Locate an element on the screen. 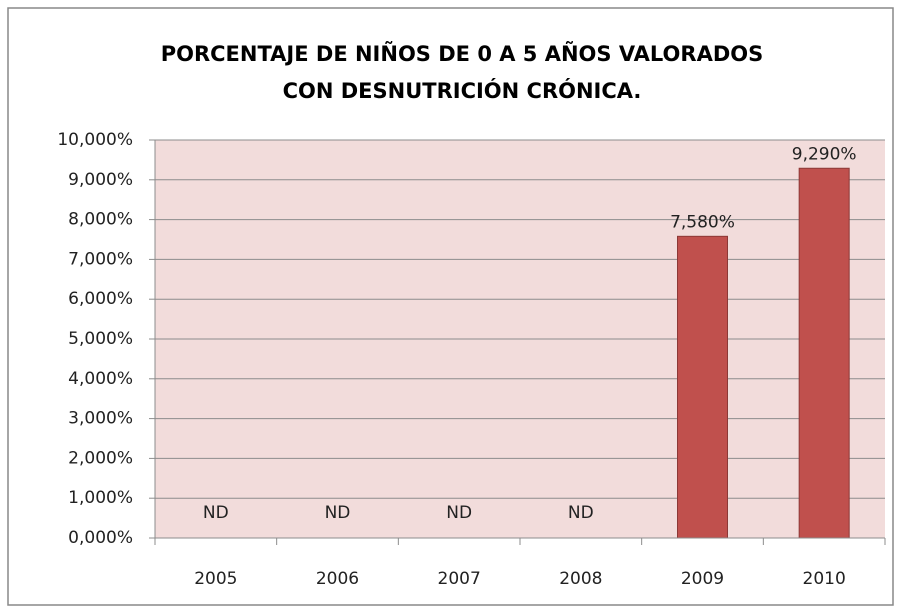 This screenshot has height=614, width=902. y-tick-label: 1,000% is located at coordinates (100, 498).